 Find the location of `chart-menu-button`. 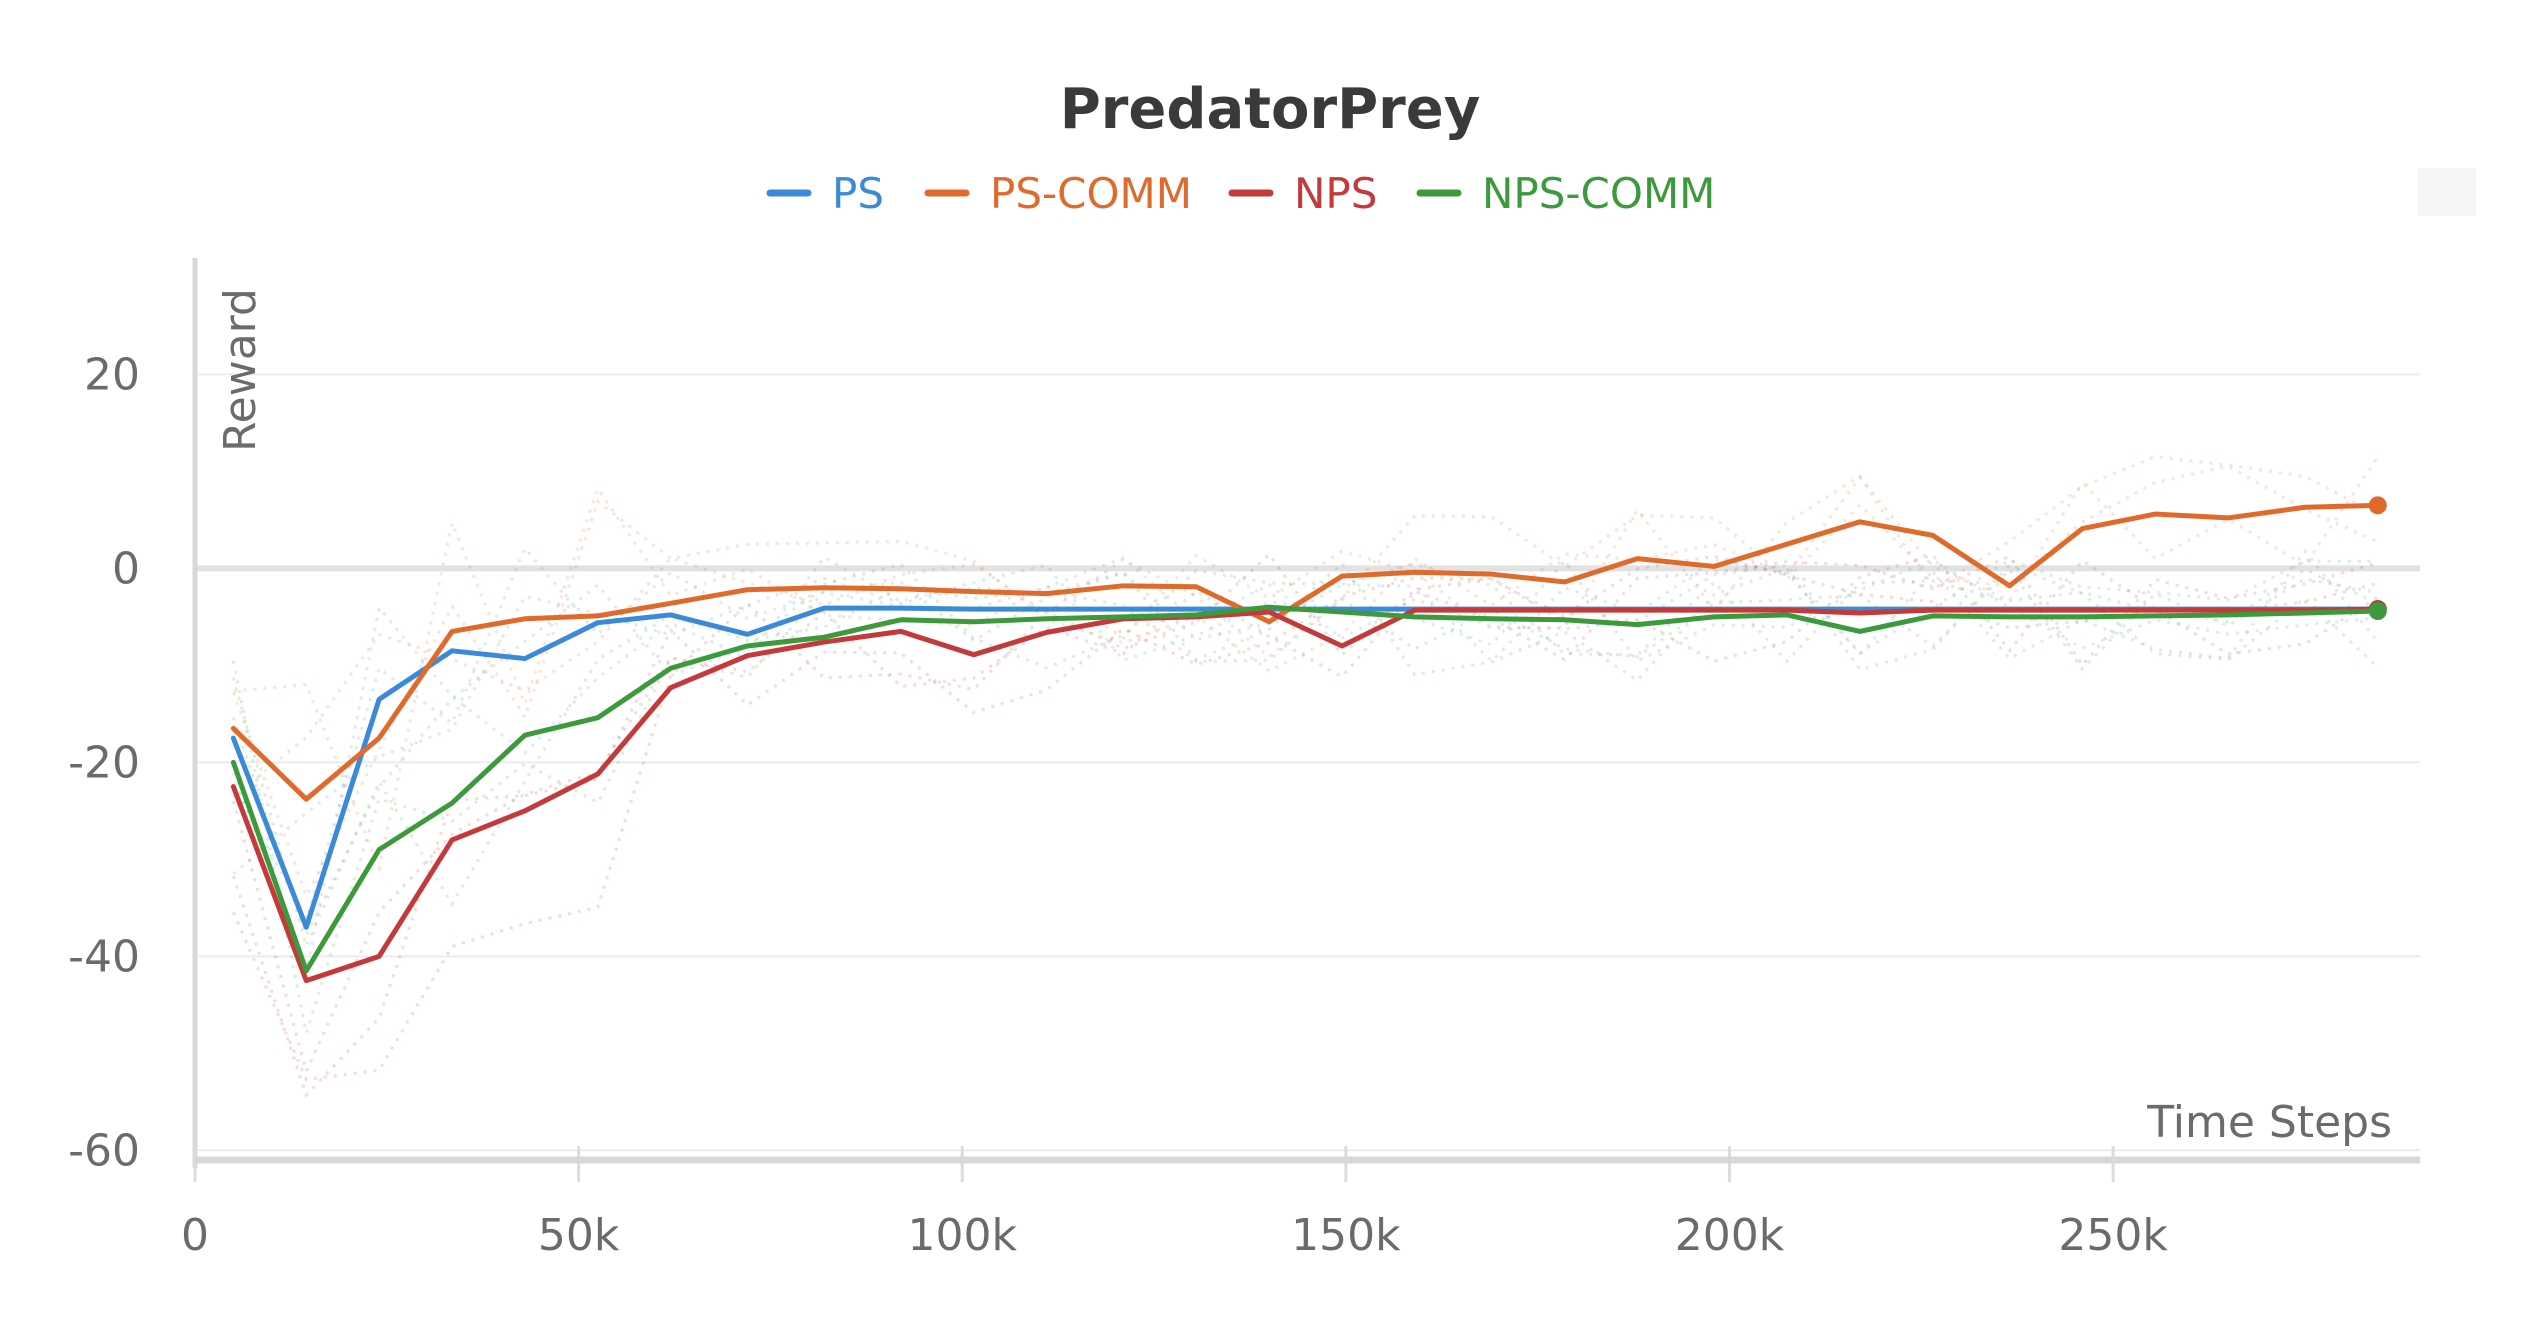

chart-menu-button is located at coordinates (2447, 192).